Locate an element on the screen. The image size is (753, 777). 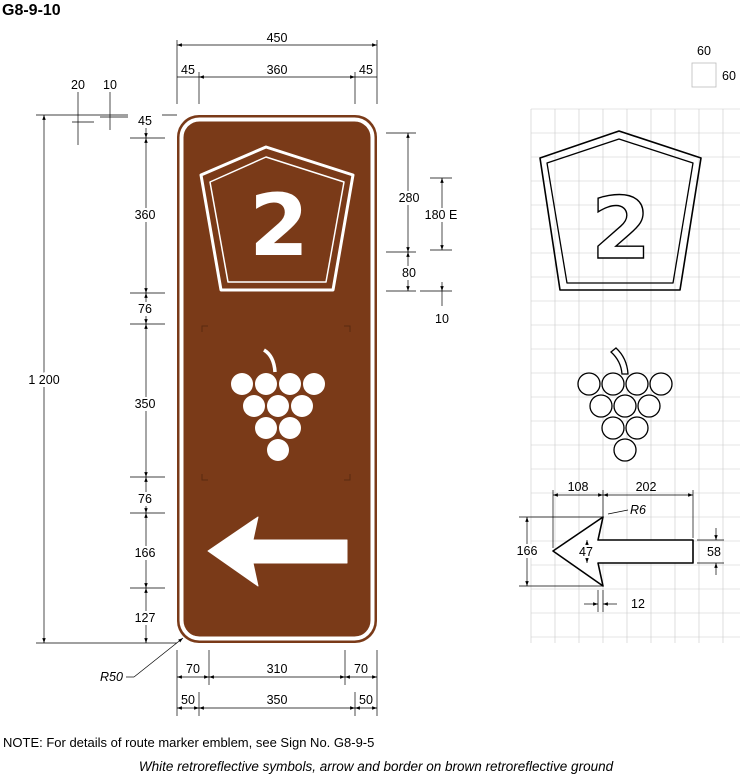
dim-marker-280: 280 is located at coordinates (409, 198).